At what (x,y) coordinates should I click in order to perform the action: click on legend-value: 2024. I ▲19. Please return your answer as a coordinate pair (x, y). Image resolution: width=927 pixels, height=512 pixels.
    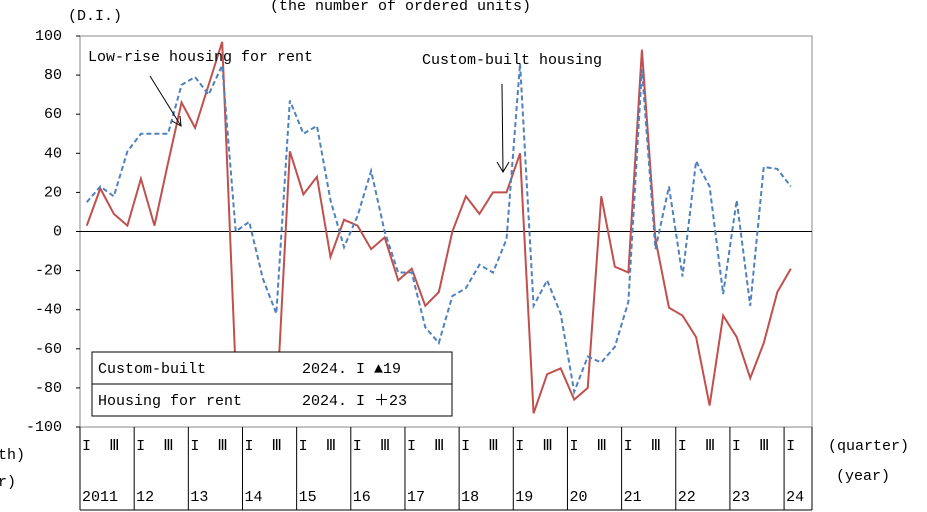
    Looking at the image, I should click on (351, 369).